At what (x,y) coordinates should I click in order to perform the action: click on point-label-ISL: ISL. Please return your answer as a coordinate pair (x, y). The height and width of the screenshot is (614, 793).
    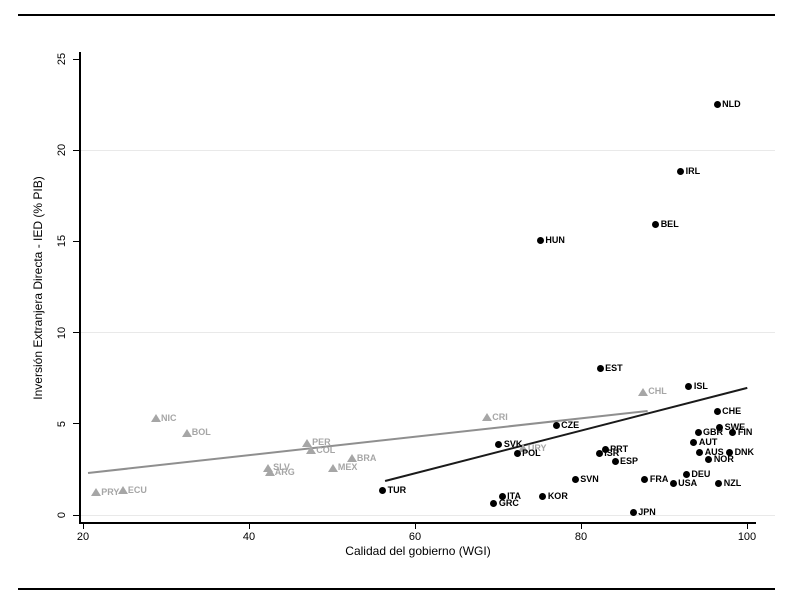
    Looking at the image, I should click on (700, 385).